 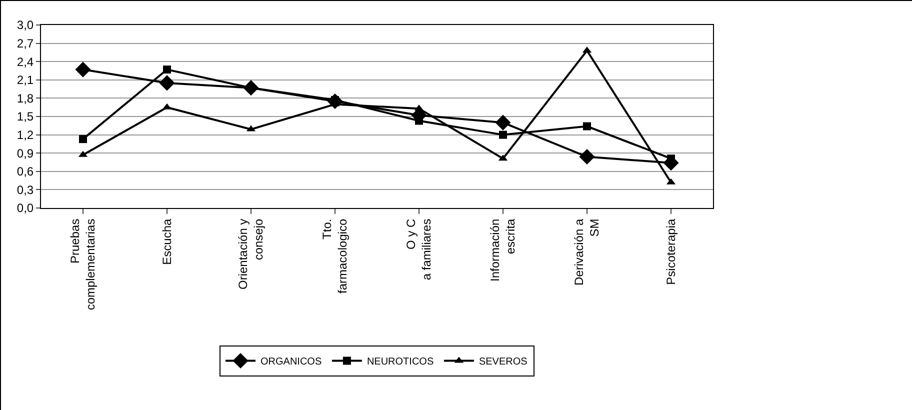 What do you see at coordinates (25, 43) in the screenshot?
I see `y-tick-label: 2,7` at bounding box center [25, 43].